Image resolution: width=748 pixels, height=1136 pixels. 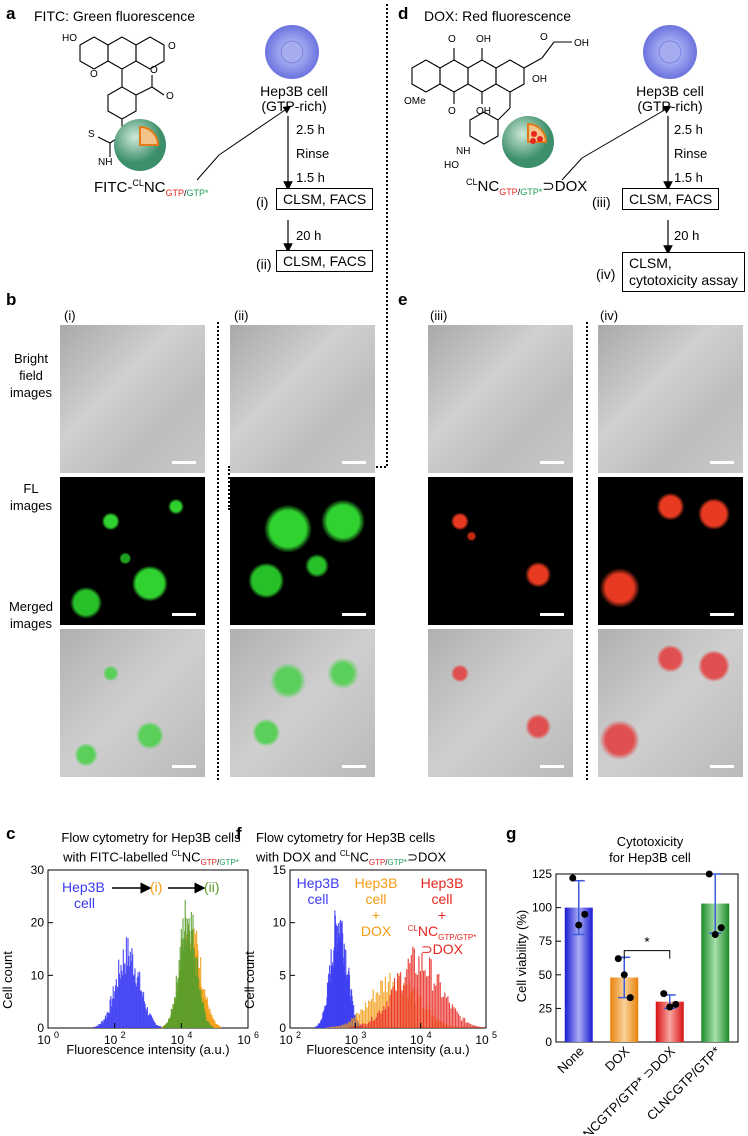 I want to click on chart-c-xtick-label-1: 10, so click(x=111, y=1040).